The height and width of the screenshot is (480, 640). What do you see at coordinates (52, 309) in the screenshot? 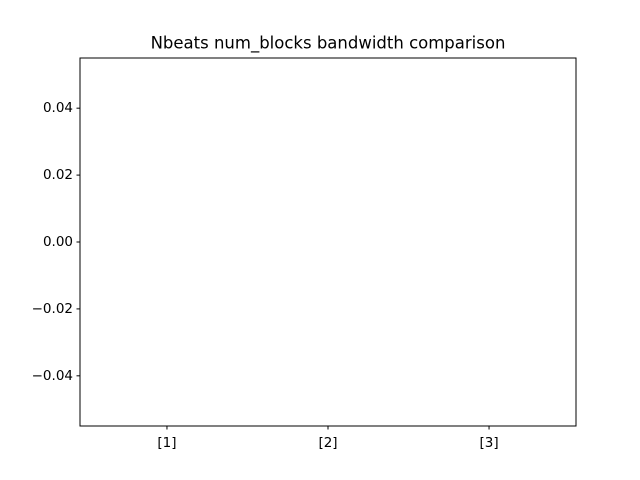
I see `y-tick-label: −0.02` at bounding box center [52, 309].